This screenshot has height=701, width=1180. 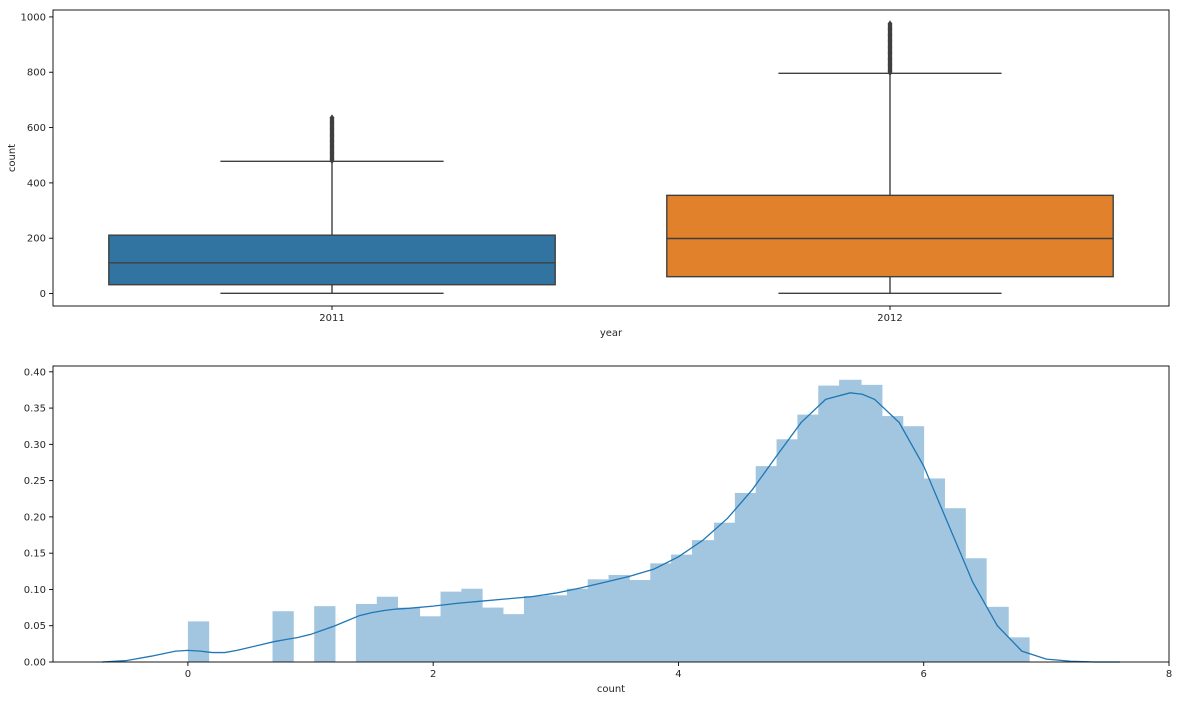 I want to click on histogram-y-tick-label: 0.35, so click(x=35, y=409).